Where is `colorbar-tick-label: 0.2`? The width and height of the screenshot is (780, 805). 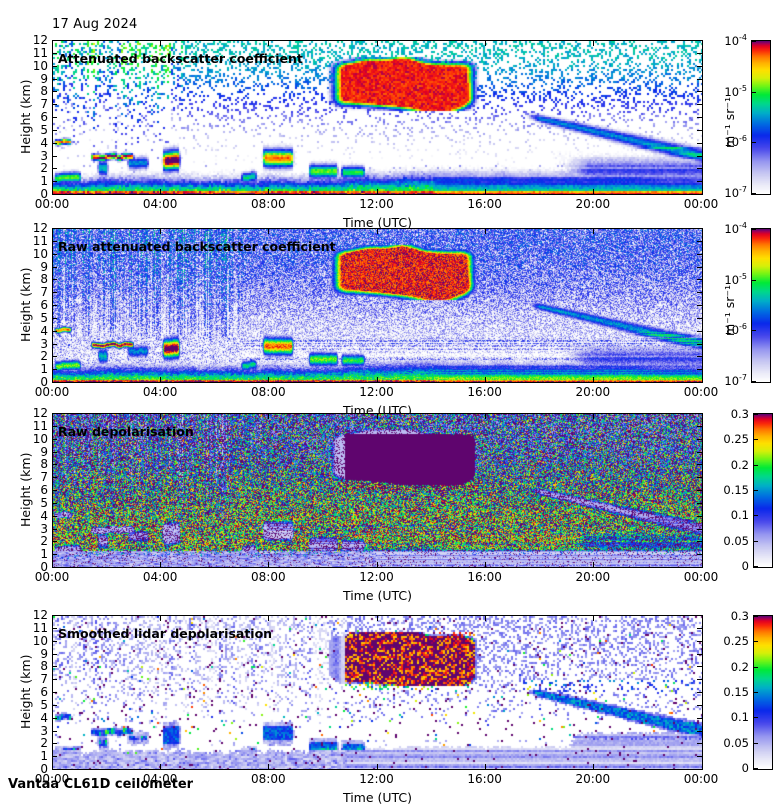 colorbar-tick-label: 0.2 is located at coordinates (739, 666).